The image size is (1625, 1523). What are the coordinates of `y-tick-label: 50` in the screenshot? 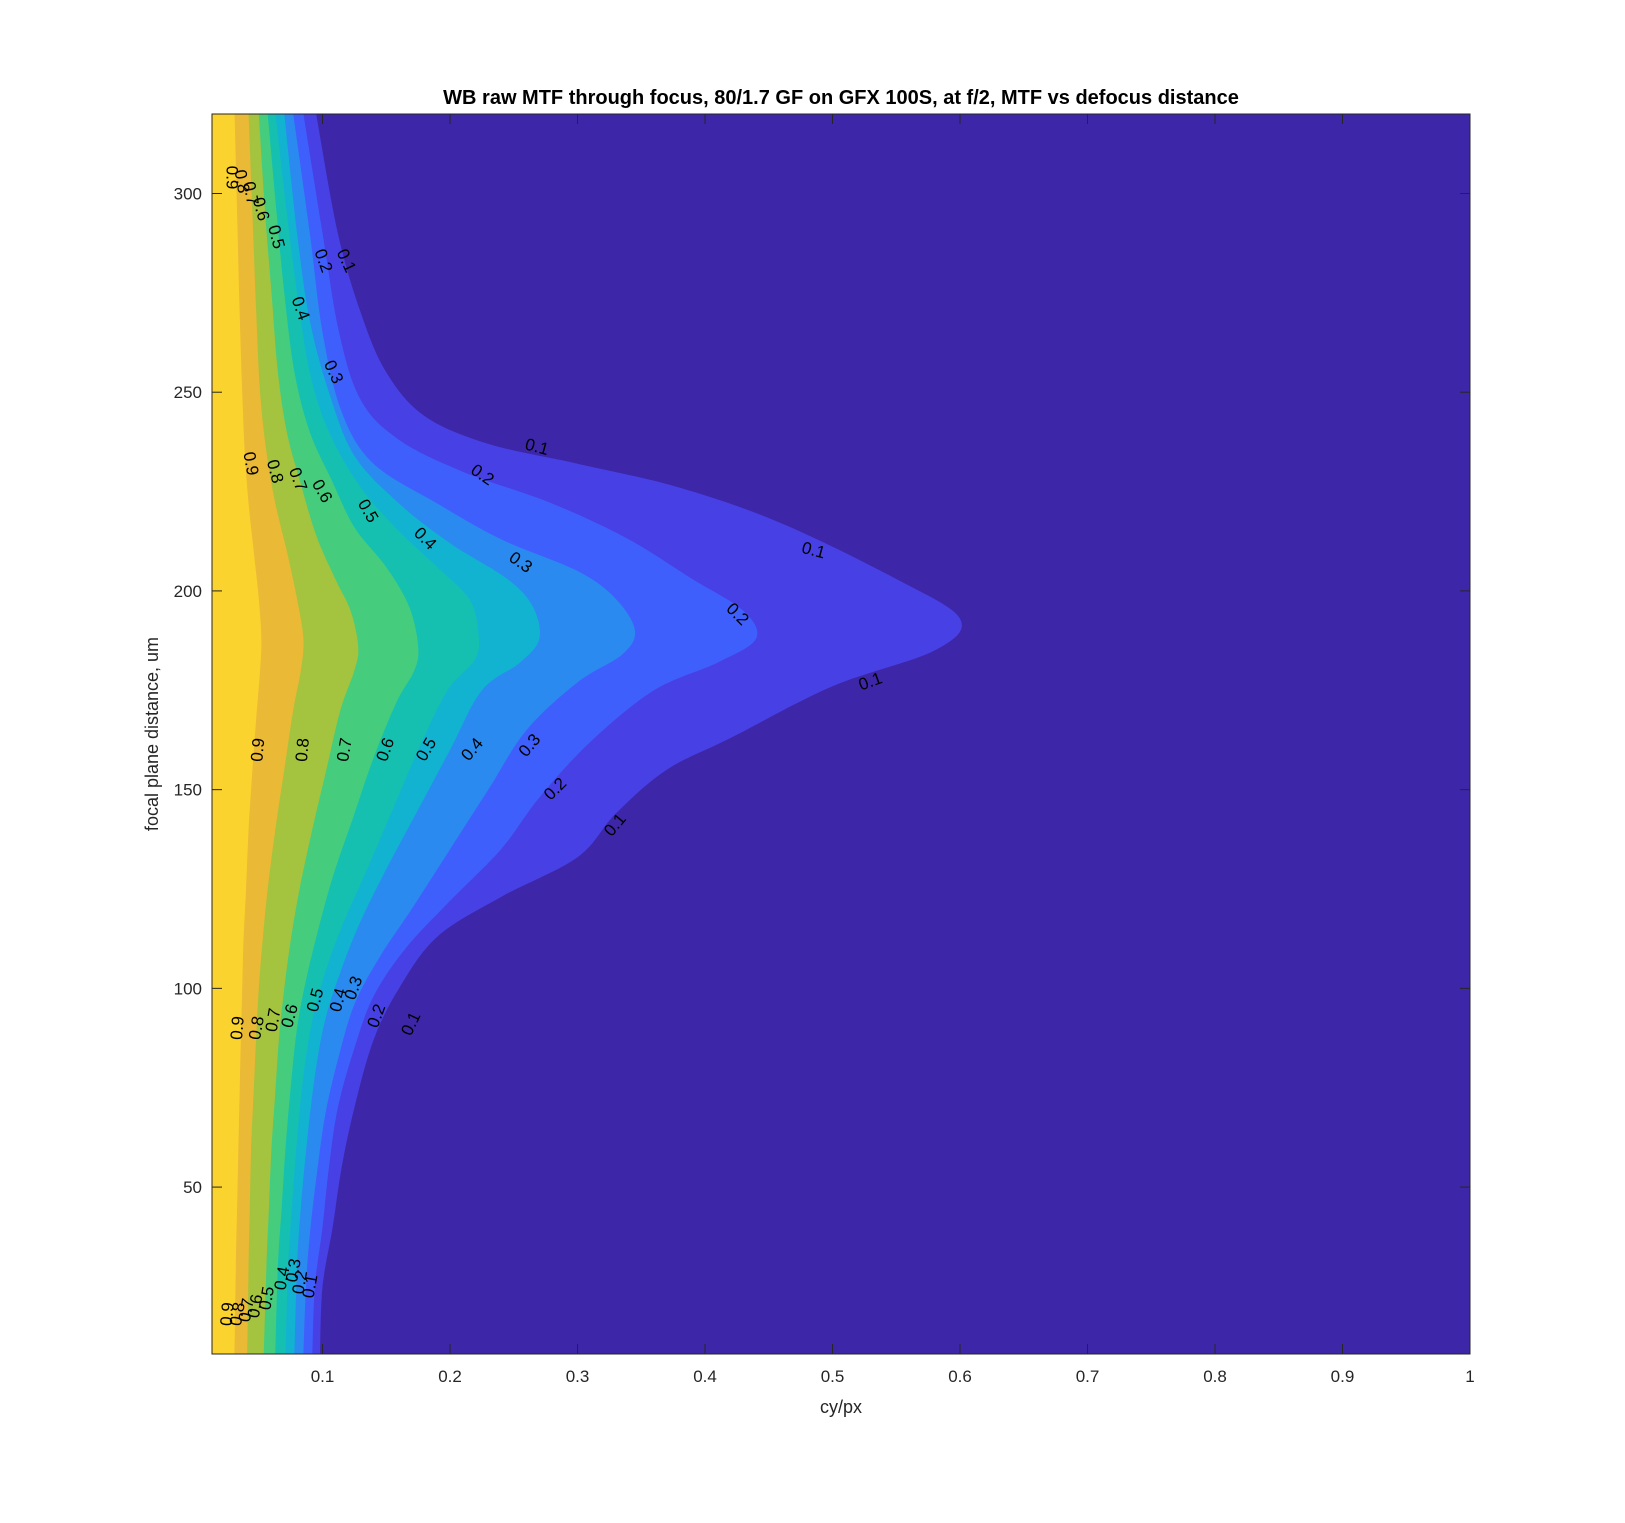 It's located at (192, 1187).